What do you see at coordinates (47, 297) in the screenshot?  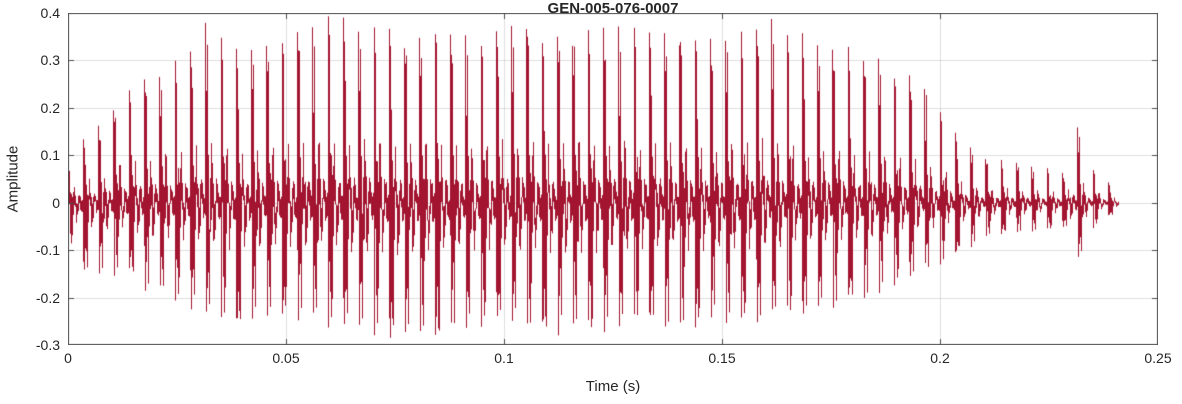 I see `y-tick-label: -0.2` at bounding box center [47, 297].